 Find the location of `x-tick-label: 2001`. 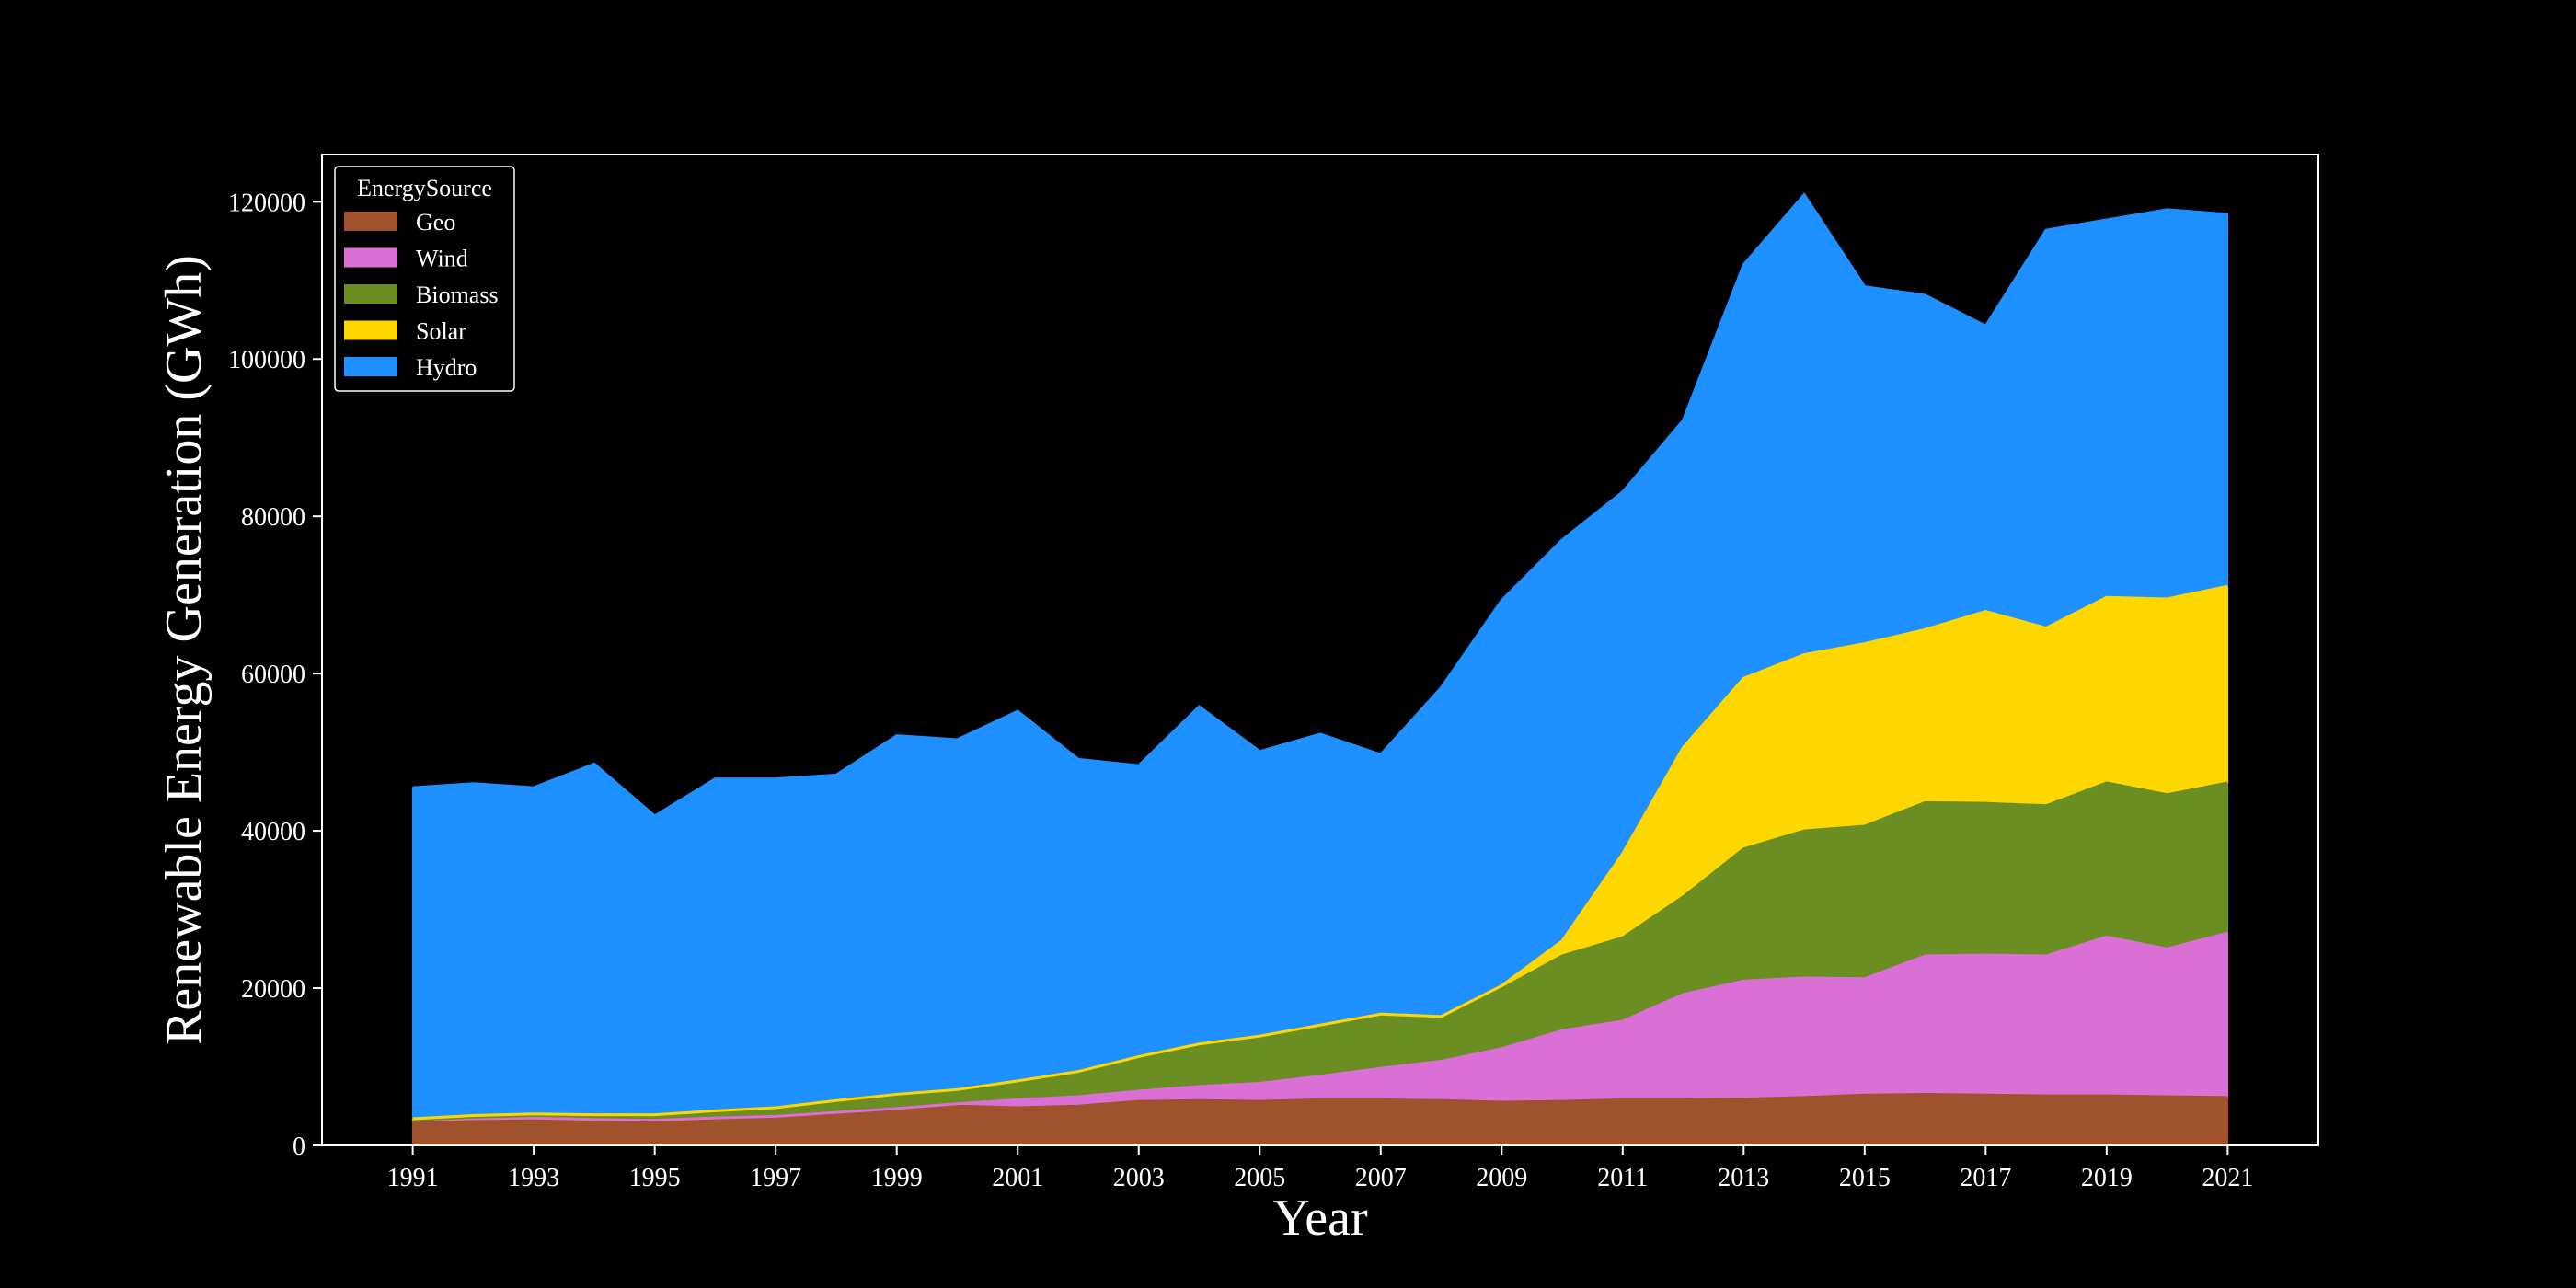

x-tick-label: 2001 is located at coordinates (1018, 1178).